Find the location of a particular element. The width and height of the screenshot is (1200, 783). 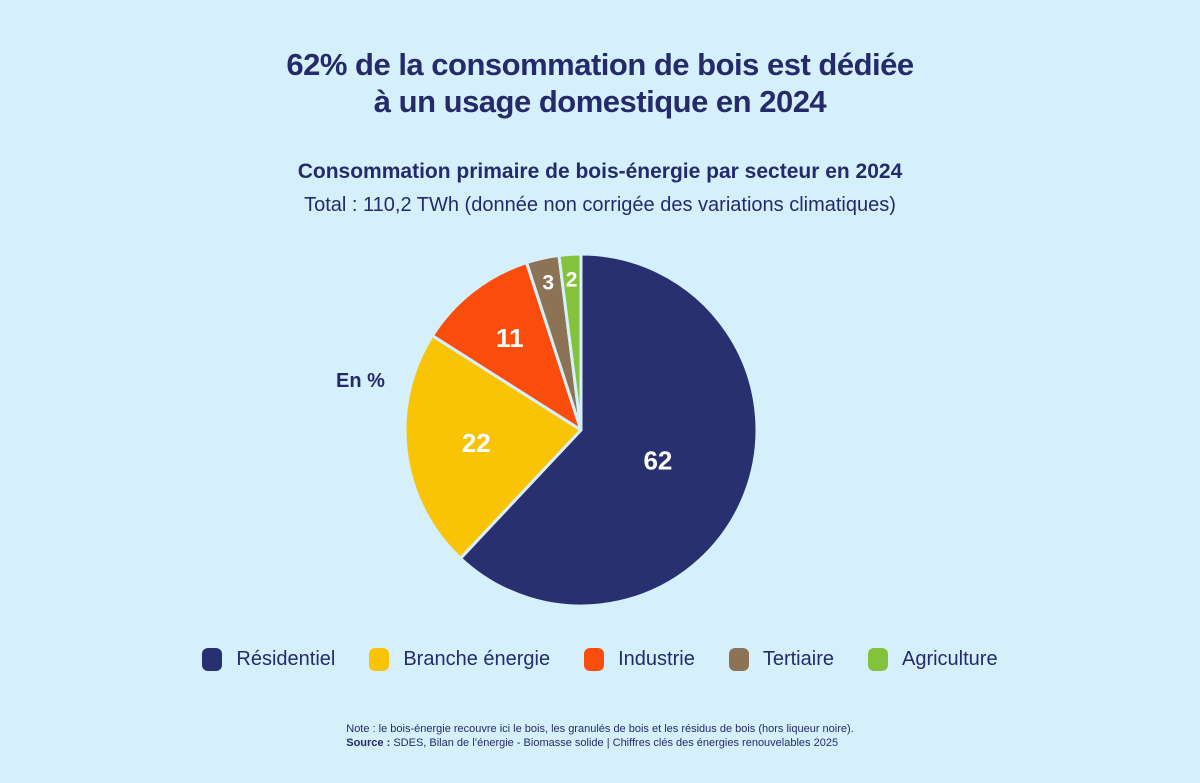

legend-item-industrie: Industrie is located at coordinates (639, 659).